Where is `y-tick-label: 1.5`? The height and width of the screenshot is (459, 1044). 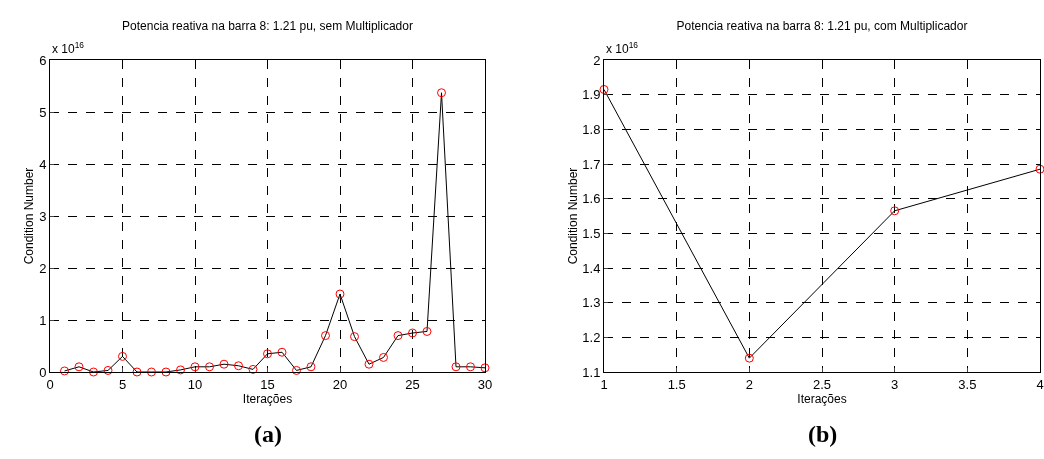
y-tick-label: 1.5 is located at coordinates (591, 233).